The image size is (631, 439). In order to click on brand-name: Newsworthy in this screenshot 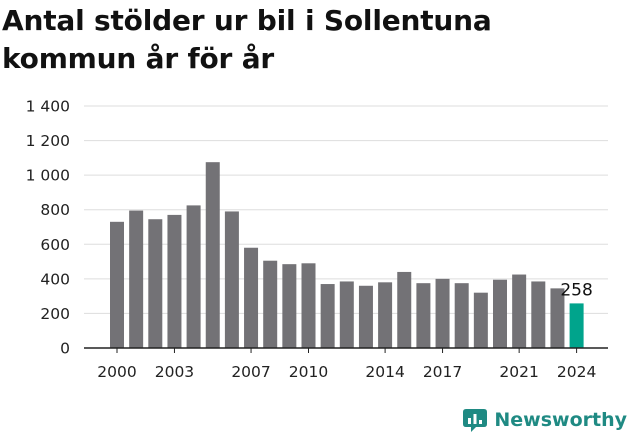, I will do `click(560, 420)`.